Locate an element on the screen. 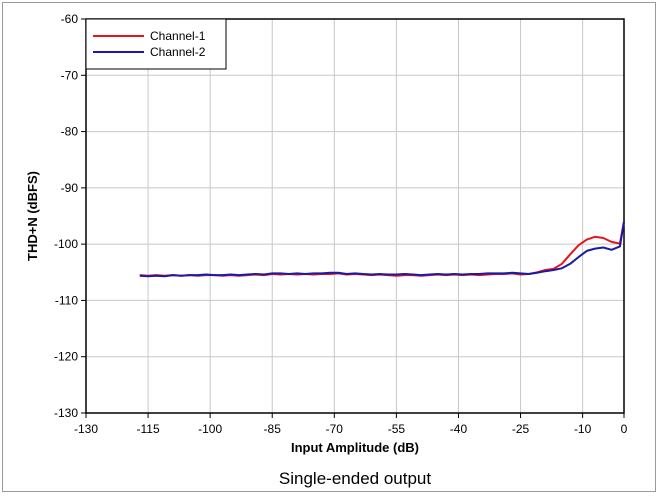 Image resolution: width=660 pixels, height=496 pixels. y-tick-label: -100 is located at coordinates (66, 244).